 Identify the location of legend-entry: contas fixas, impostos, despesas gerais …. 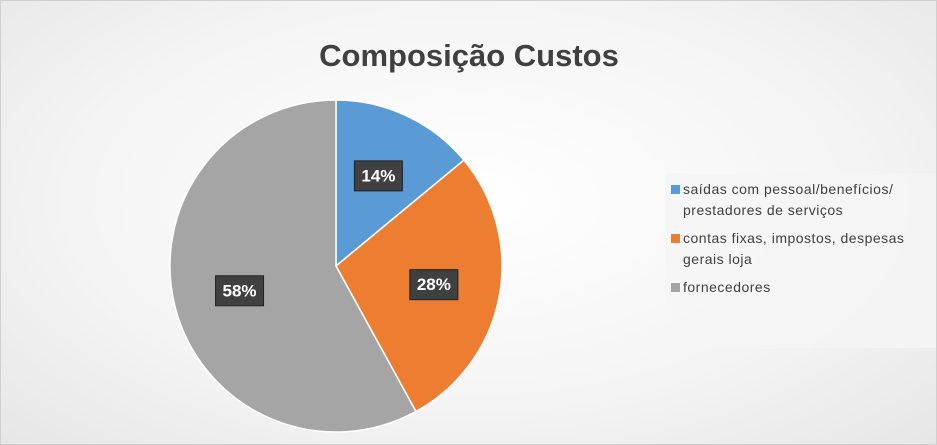
(803, 249).